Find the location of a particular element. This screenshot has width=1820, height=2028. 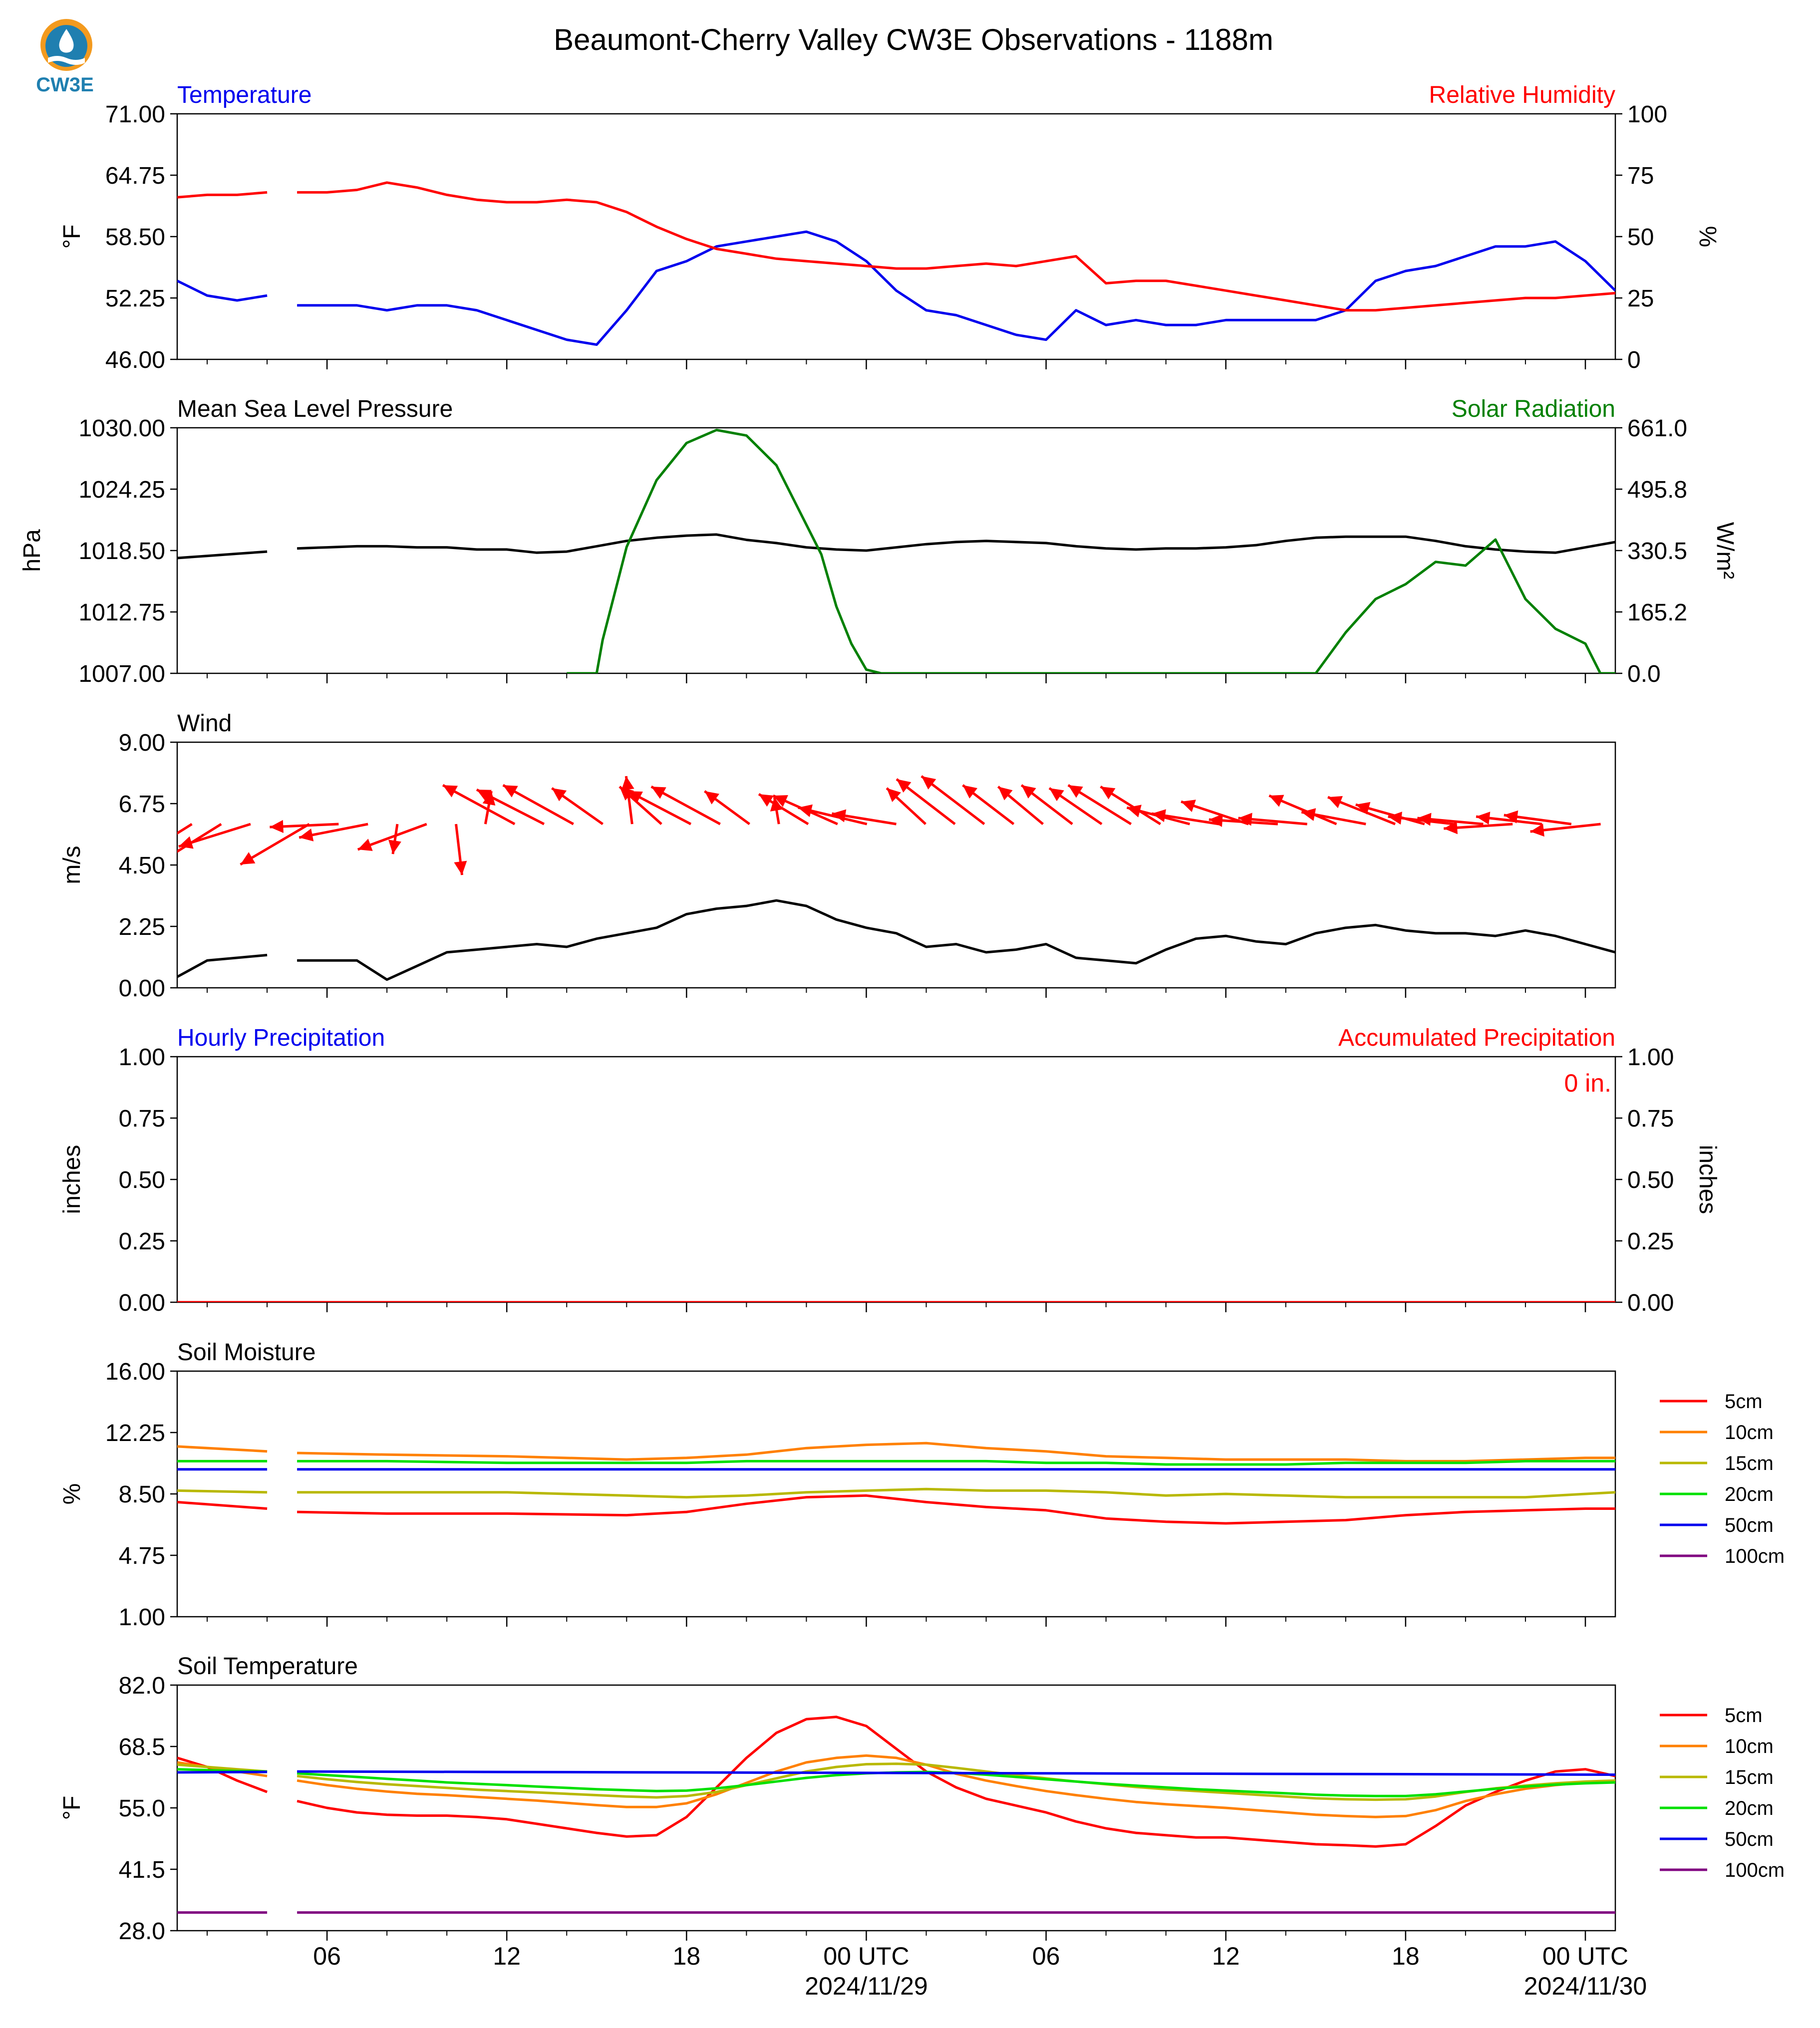

y-axis-label: % is located at coordinates (72, 1494).